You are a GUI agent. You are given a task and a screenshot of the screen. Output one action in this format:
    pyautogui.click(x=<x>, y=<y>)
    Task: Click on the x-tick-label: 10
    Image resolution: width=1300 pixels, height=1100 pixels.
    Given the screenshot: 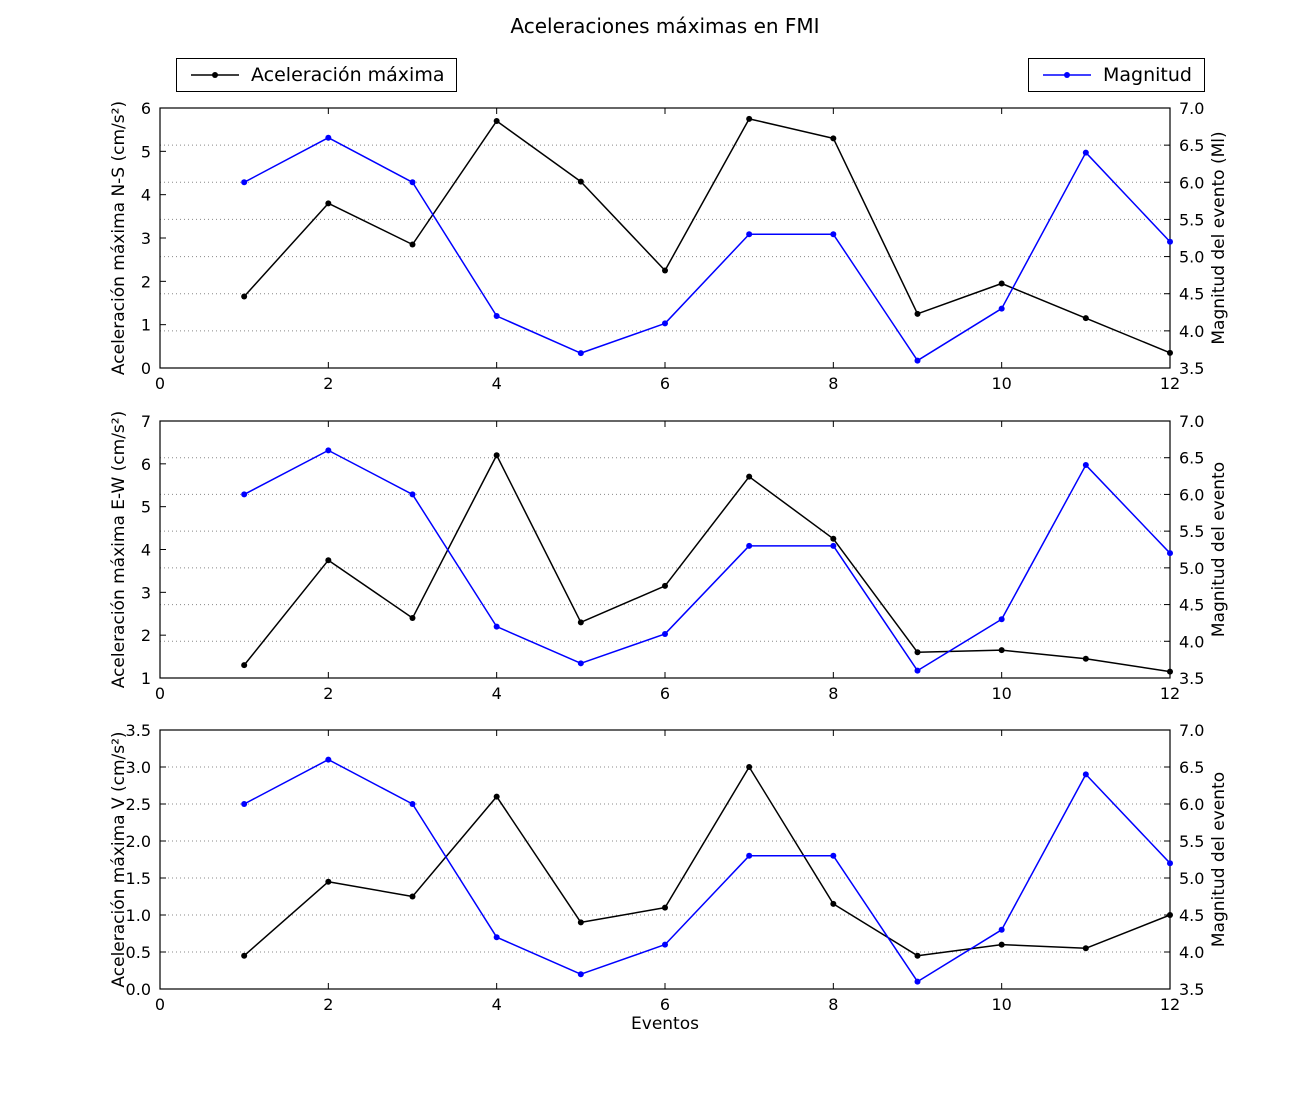 What is the action you would take?
    pyautogui.click(x=1001, y=383)
    